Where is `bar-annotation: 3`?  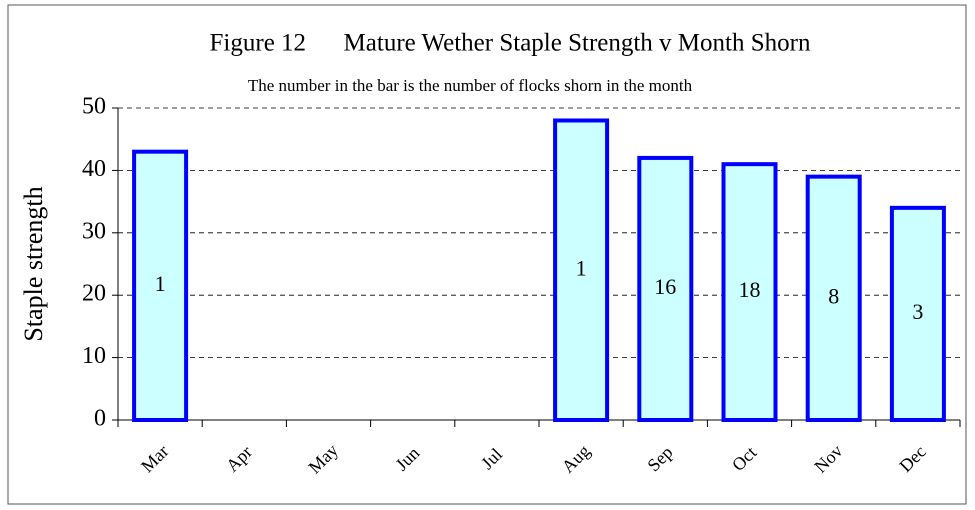
bar-annotation: 3 is located at coordinates (917, 311).